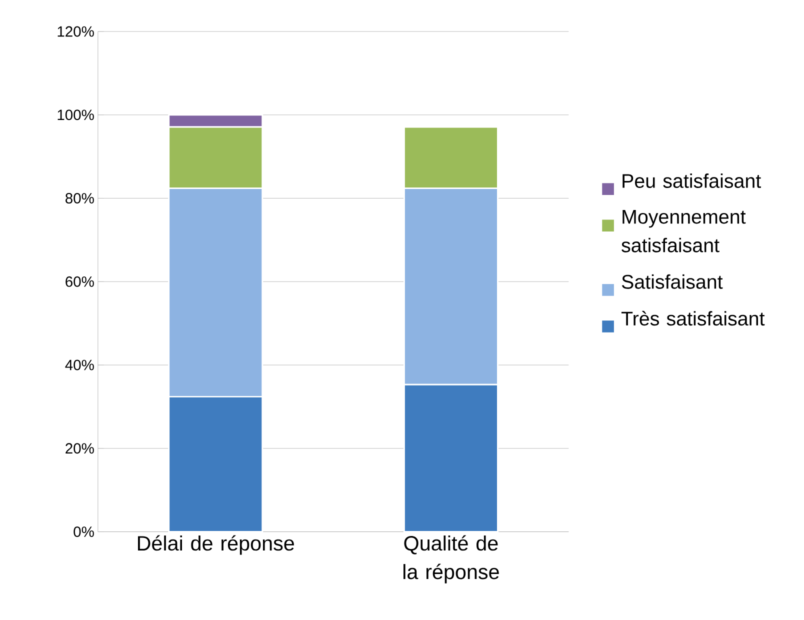 The width and height of the screenshot is (804, 620). I want to click on y-tick-label: 20%, so click(80, 448).